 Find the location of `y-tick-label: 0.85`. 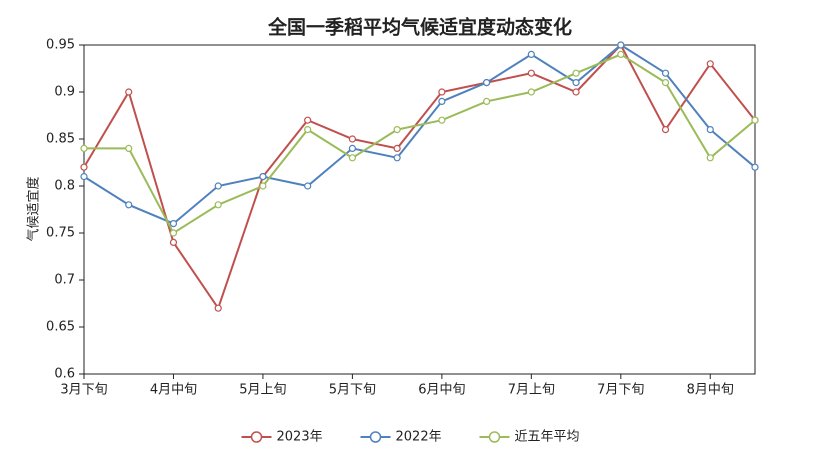

y-tick-label: 0.85 is located at coordinates (60, 139).